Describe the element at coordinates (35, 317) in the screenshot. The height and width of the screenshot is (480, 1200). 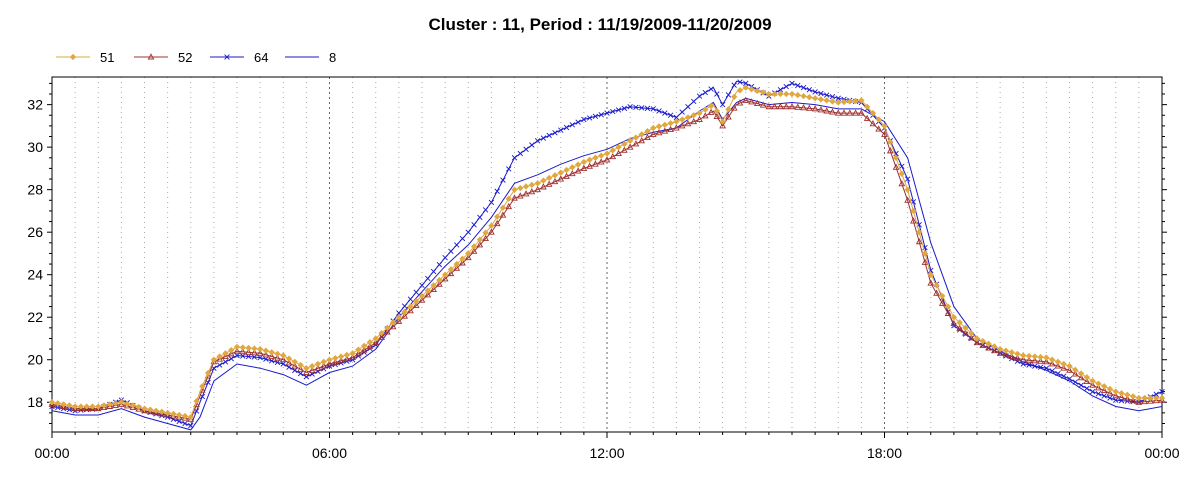
I see `y-tick-label: 22` at that location.